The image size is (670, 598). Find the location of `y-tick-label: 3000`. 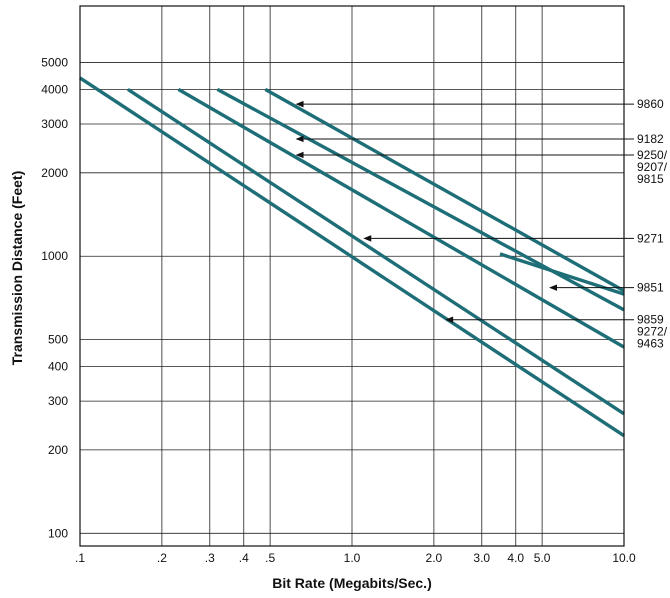

y-tick-label: 3000 is located at coordinates (54, 124).